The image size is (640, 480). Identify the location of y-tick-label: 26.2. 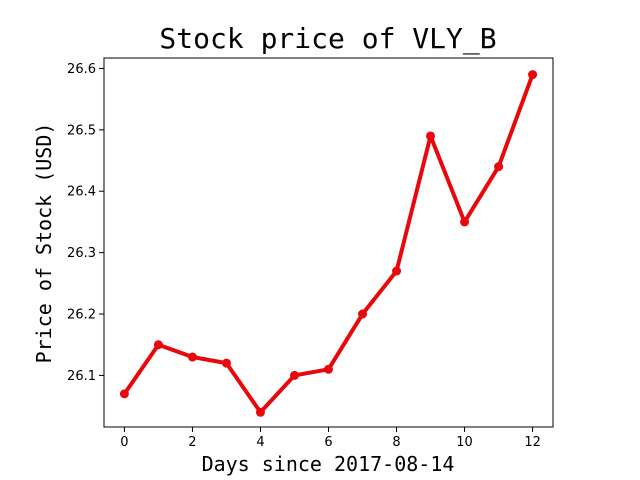
(81, 315).